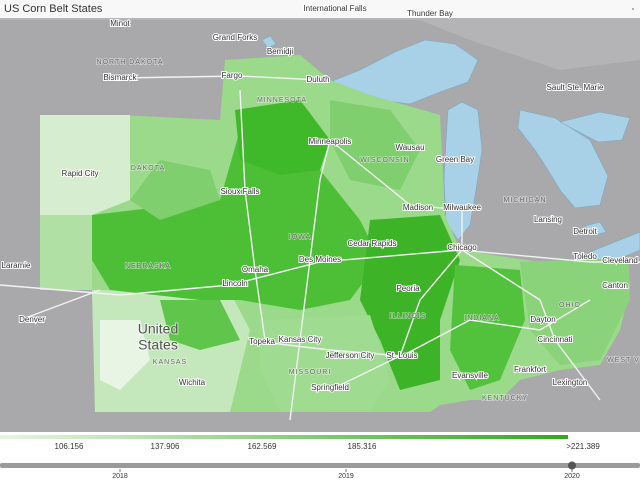  I want to click on city-label: Cincinnati, so click(554, 339).